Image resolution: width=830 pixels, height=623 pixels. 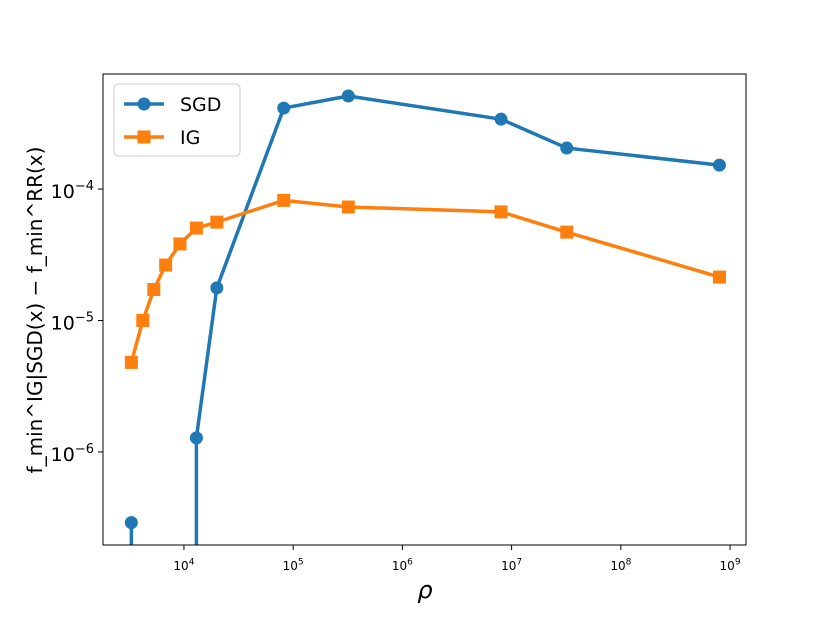 I want to click on legend-label: IG, so click(x=190, y=138).